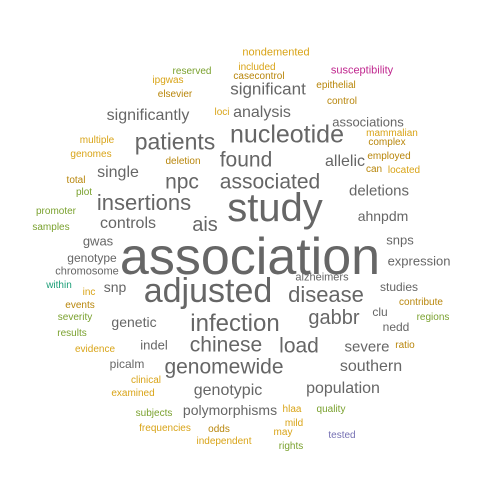  I want to click on cloud-word-genomewide: genomewide, so click(224, 367).